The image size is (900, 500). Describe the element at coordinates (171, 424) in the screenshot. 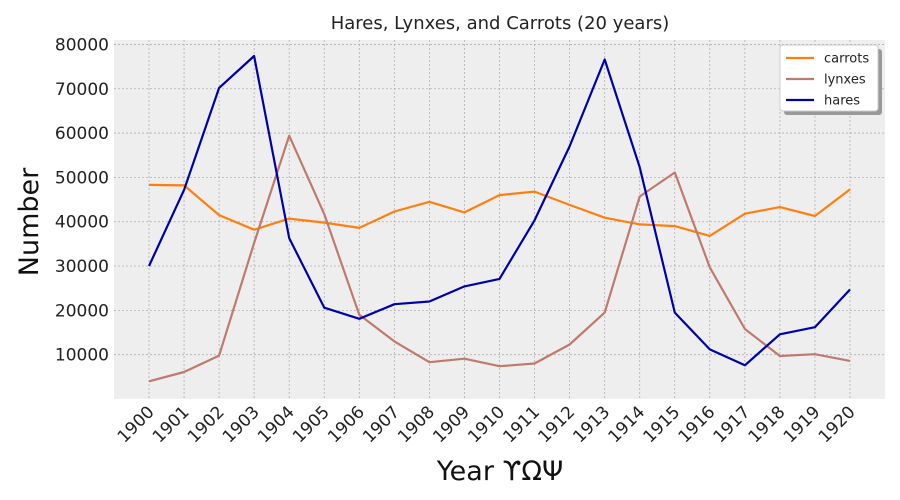

I see `x-tick-label: 1901` at that location.